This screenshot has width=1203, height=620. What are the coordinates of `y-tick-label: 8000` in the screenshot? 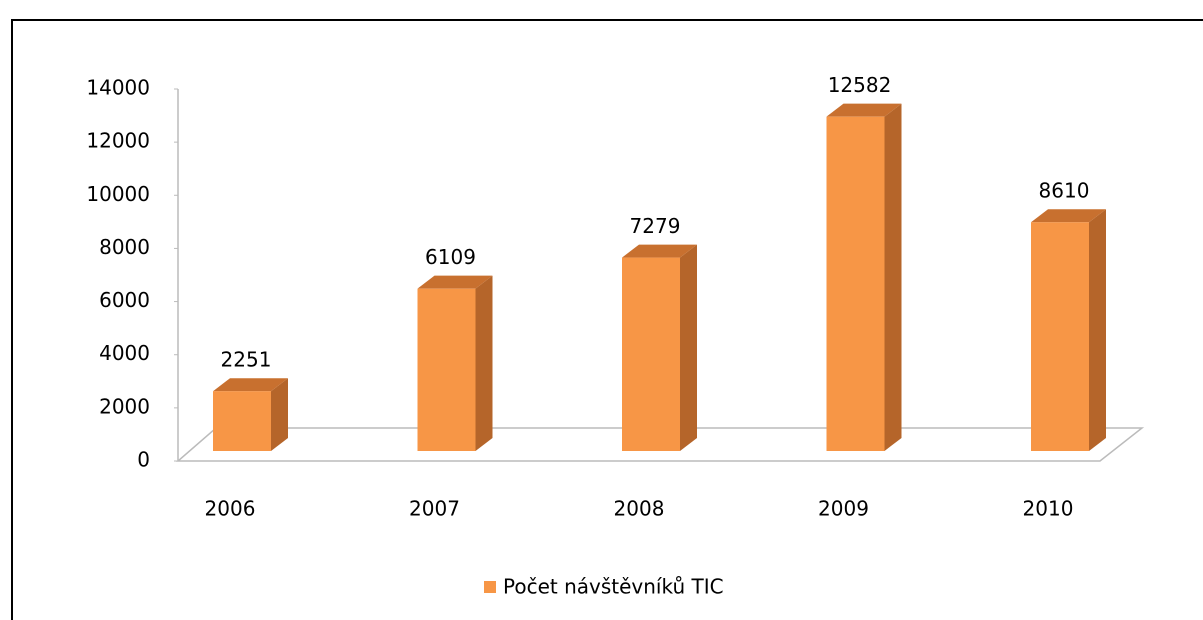 It's located at (124, 247).